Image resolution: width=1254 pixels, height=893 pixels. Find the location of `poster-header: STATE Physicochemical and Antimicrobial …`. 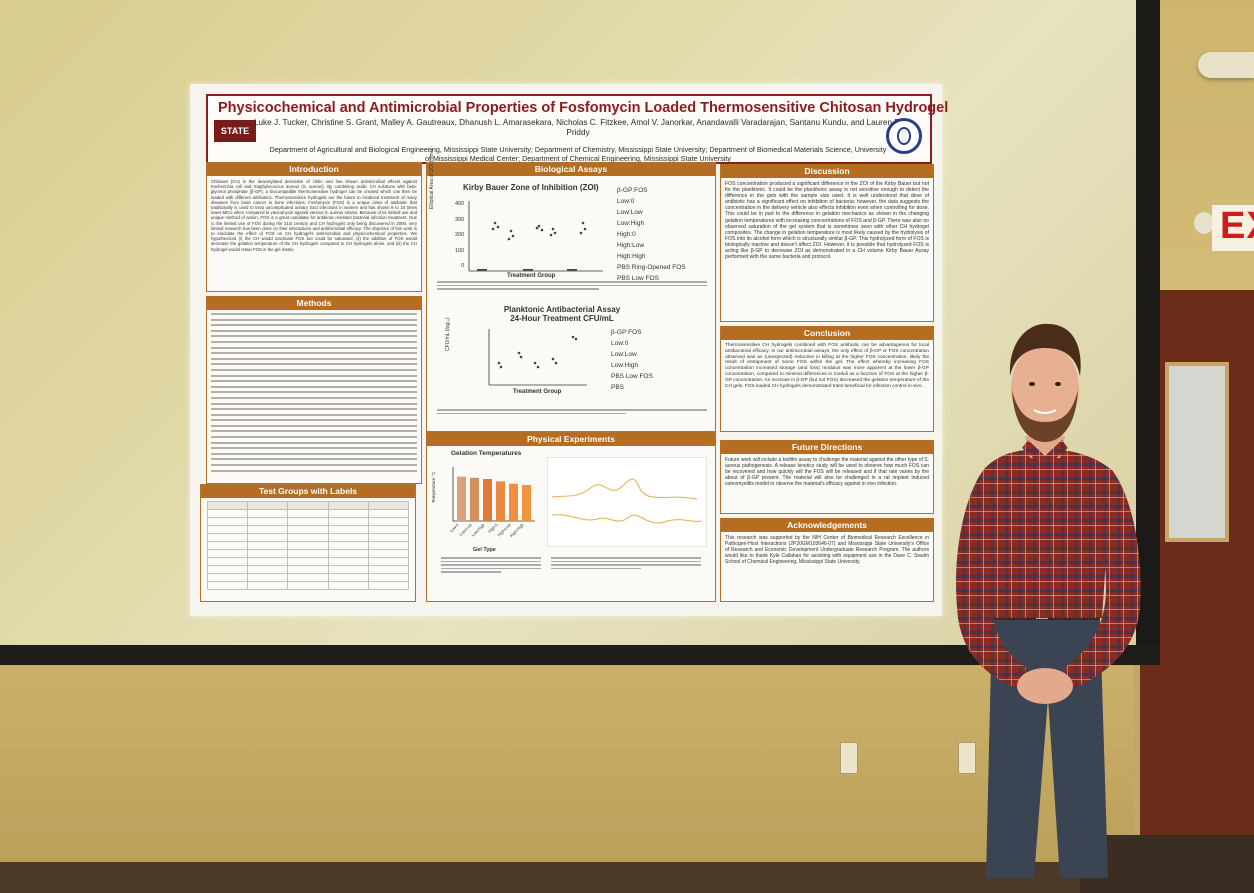

poster-header: STATE Physicochemical and Antimicrobial … is located at coordinates (577, 129).